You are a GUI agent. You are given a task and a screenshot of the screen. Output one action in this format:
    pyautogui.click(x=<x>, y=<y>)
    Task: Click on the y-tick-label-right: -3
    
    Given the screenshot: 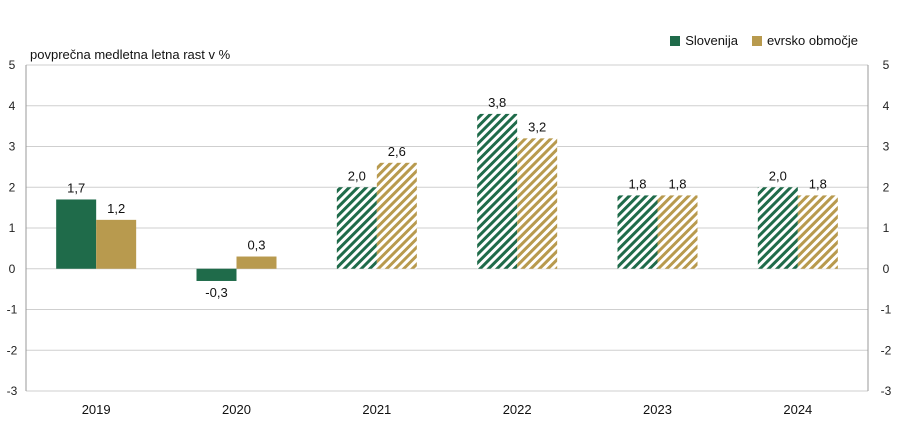 What is the action you would take?
    pyautogui.click(x=886, y=391)
    